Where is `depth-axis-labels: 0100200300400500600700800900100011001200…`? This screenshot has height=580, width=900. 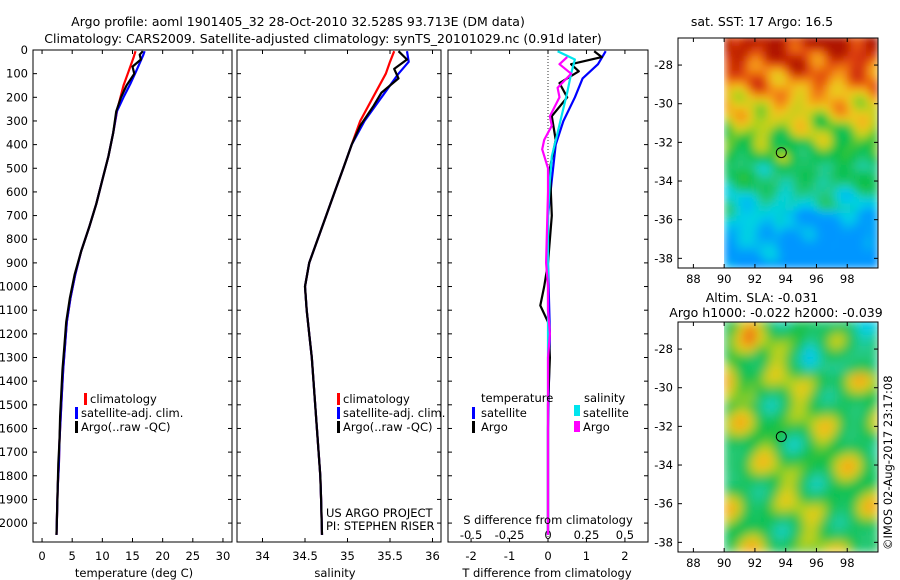 depth-axis-labels: 0100200300400500600700800900100011001200… is located at coordinates (14, 286).